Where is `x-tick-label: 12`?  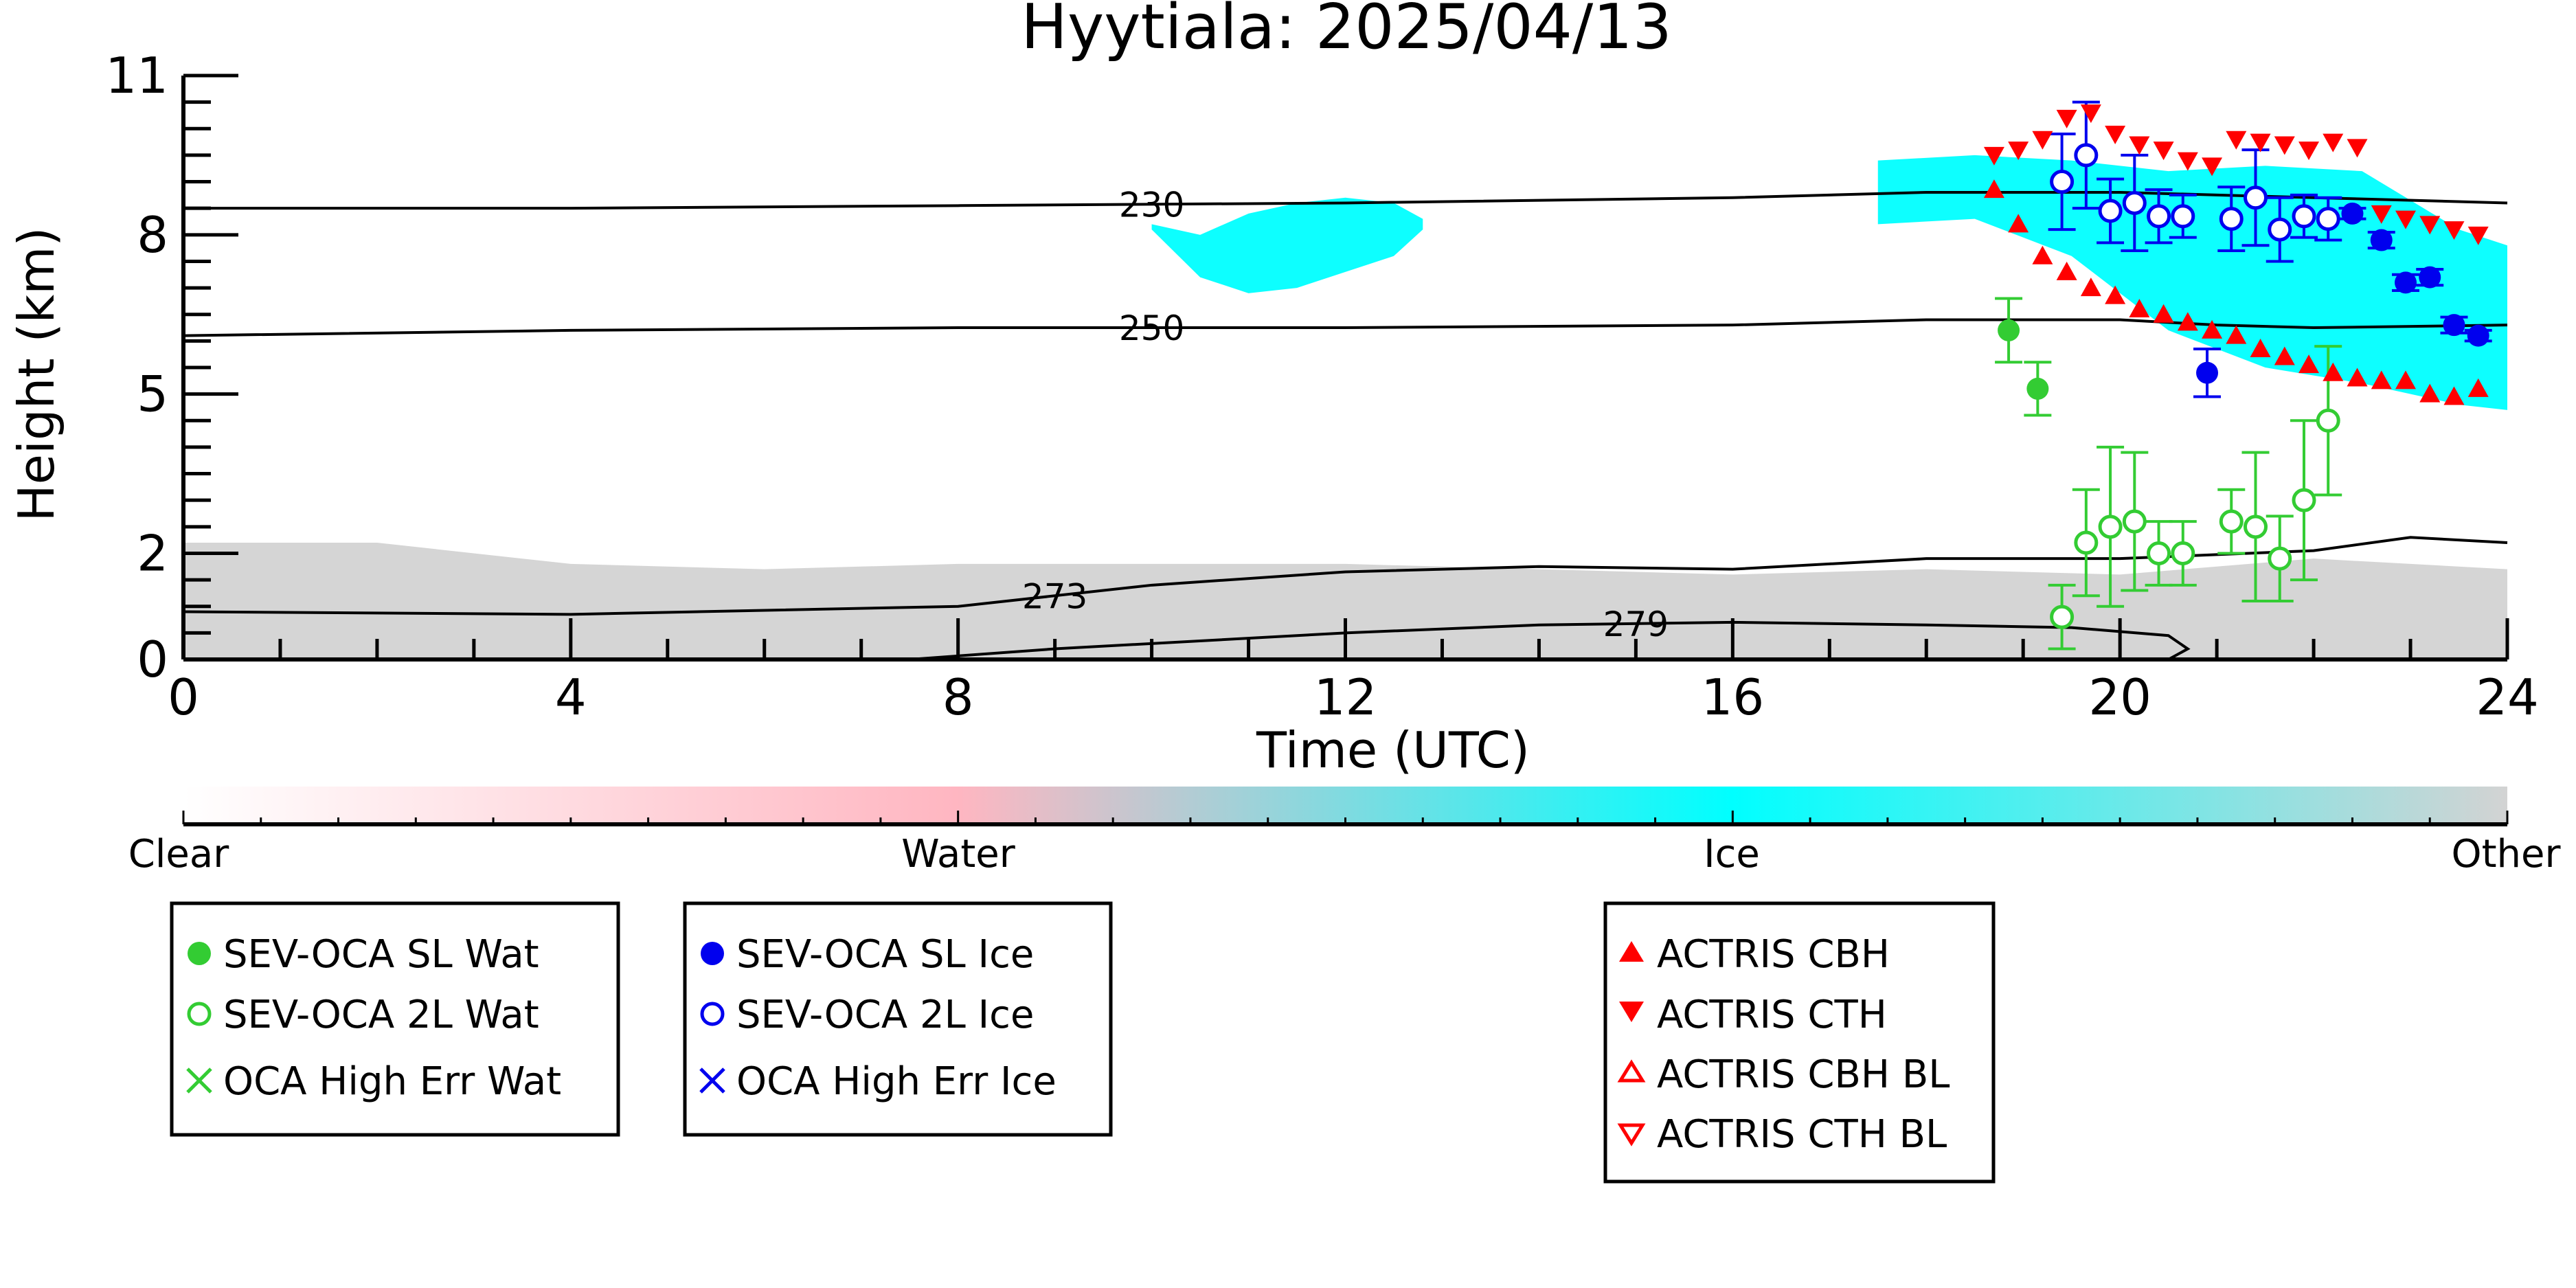
x-tick-label: 12 is located at coordinates (1345, 697).